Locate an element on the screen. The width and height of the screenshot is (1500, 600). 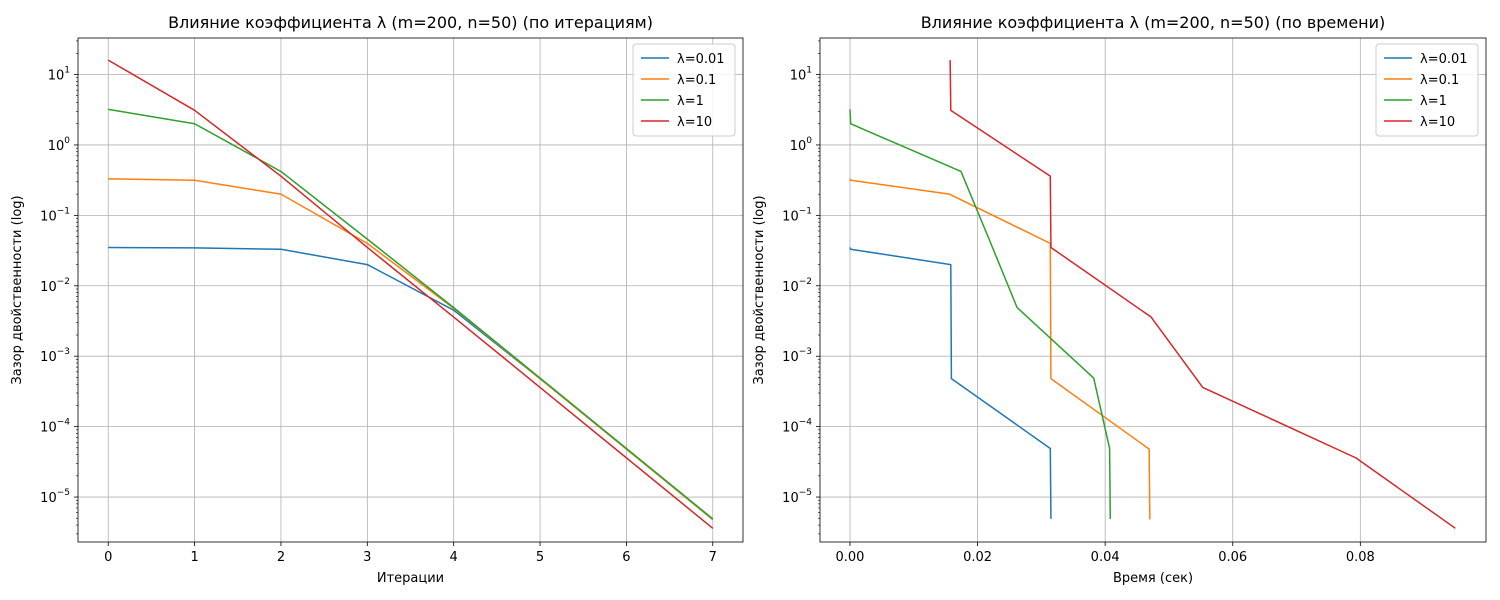
x-tick-label: 0.06 is located at coordinates (1232, 557).